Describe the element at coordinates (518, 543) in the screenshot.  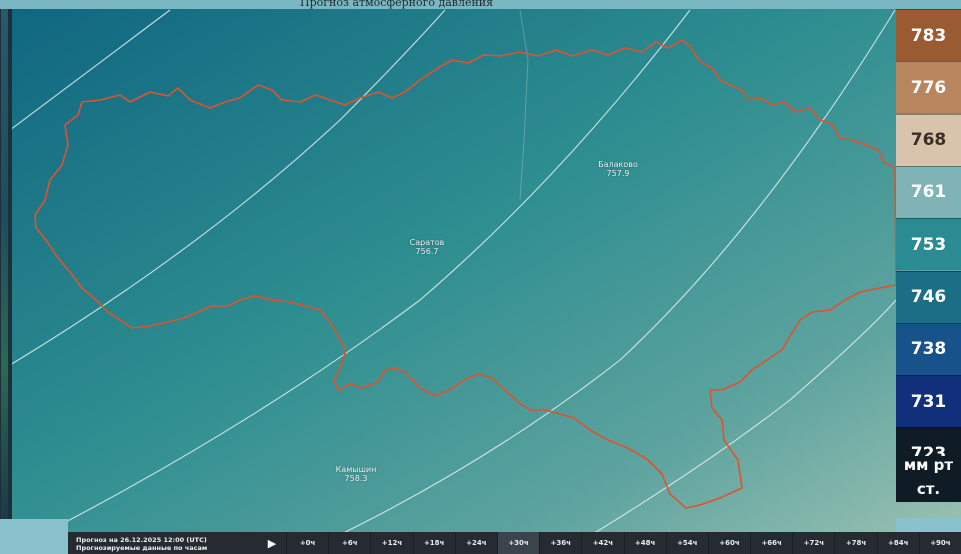
I see `timeline-step: +30ч` at that location.